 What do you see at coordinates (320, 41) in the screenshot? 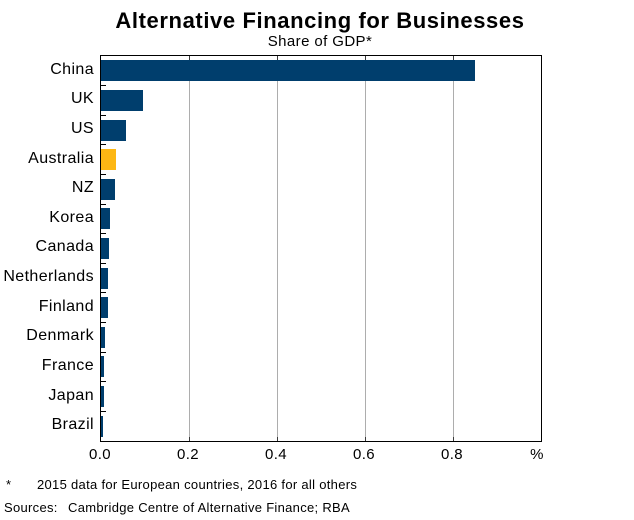
I see `chart-subtitle: Share of GDP*` at bounding box center [320, 41].